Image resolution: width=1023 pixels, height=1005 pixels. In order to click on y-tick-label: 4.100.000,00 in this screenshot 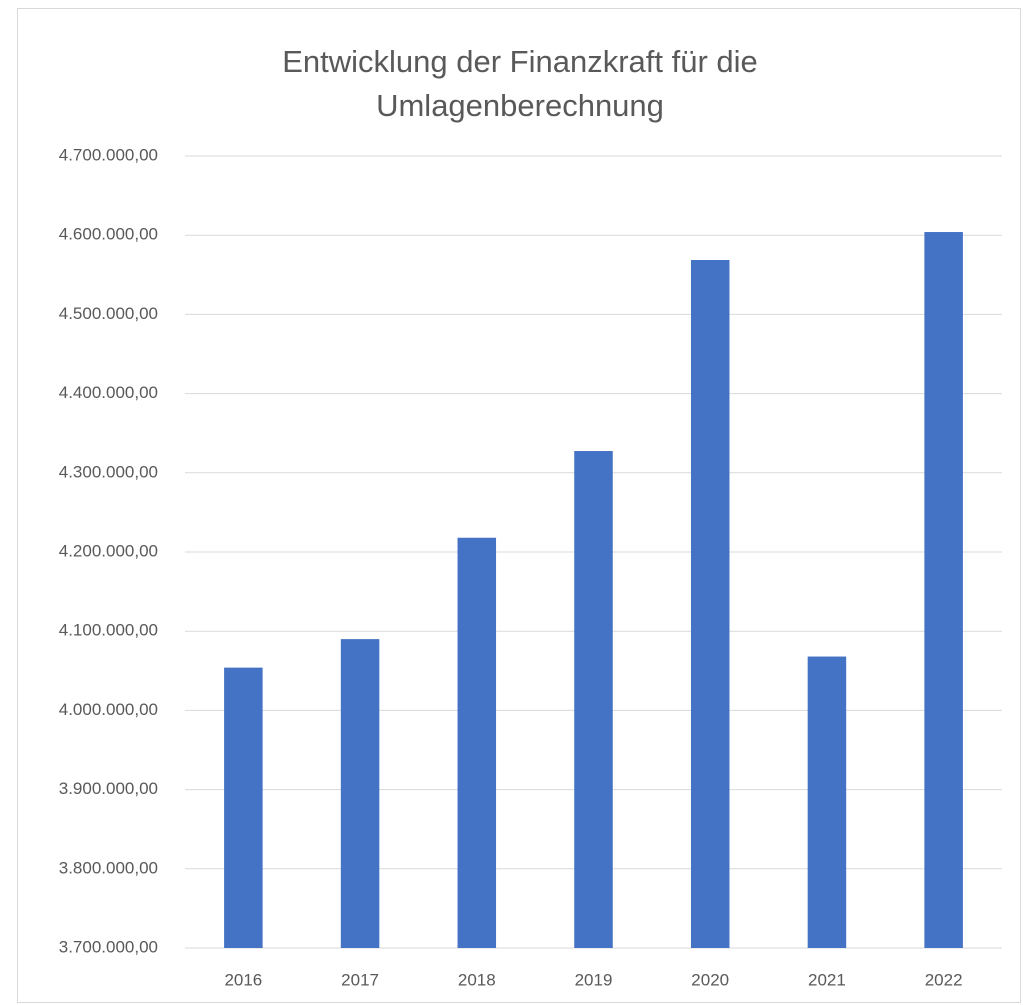, I will do `click(108, 630)`.